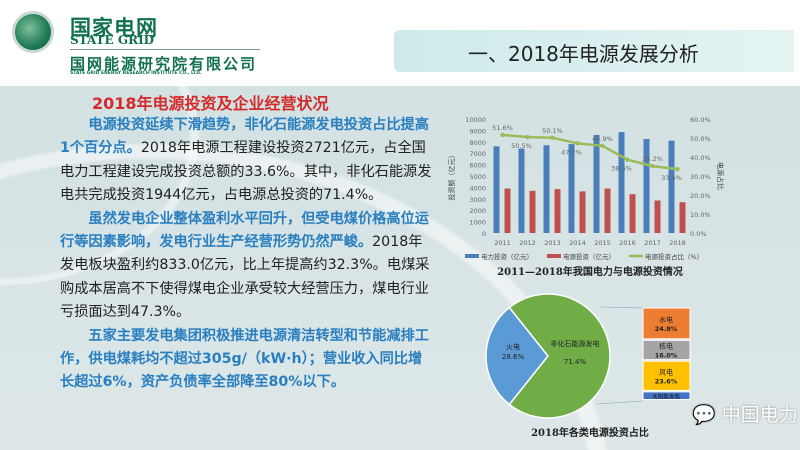 Image resolution: width=800 pixels, height=450 pixels. What do you see at coordinates (666, 356) in the screenshot?
I see `segment-value: 16.0%` at bounding box center [666, 356].